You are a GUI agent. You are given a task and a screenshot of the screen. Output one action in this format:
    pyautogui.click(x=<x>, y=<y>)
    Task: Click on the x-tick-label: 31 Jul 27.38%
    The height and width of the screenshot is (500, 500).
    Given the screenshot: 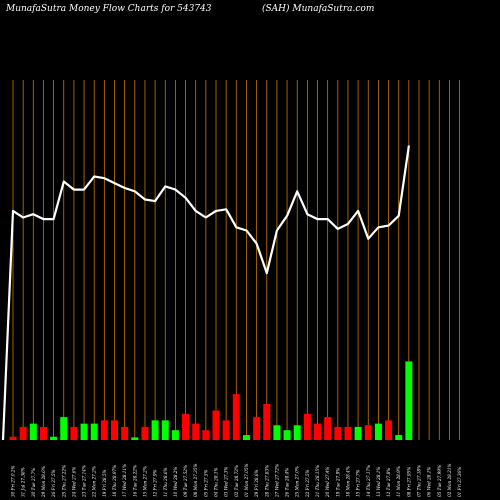 What is the action you would take?
    pyautogui.click(x=23, y=482)
    